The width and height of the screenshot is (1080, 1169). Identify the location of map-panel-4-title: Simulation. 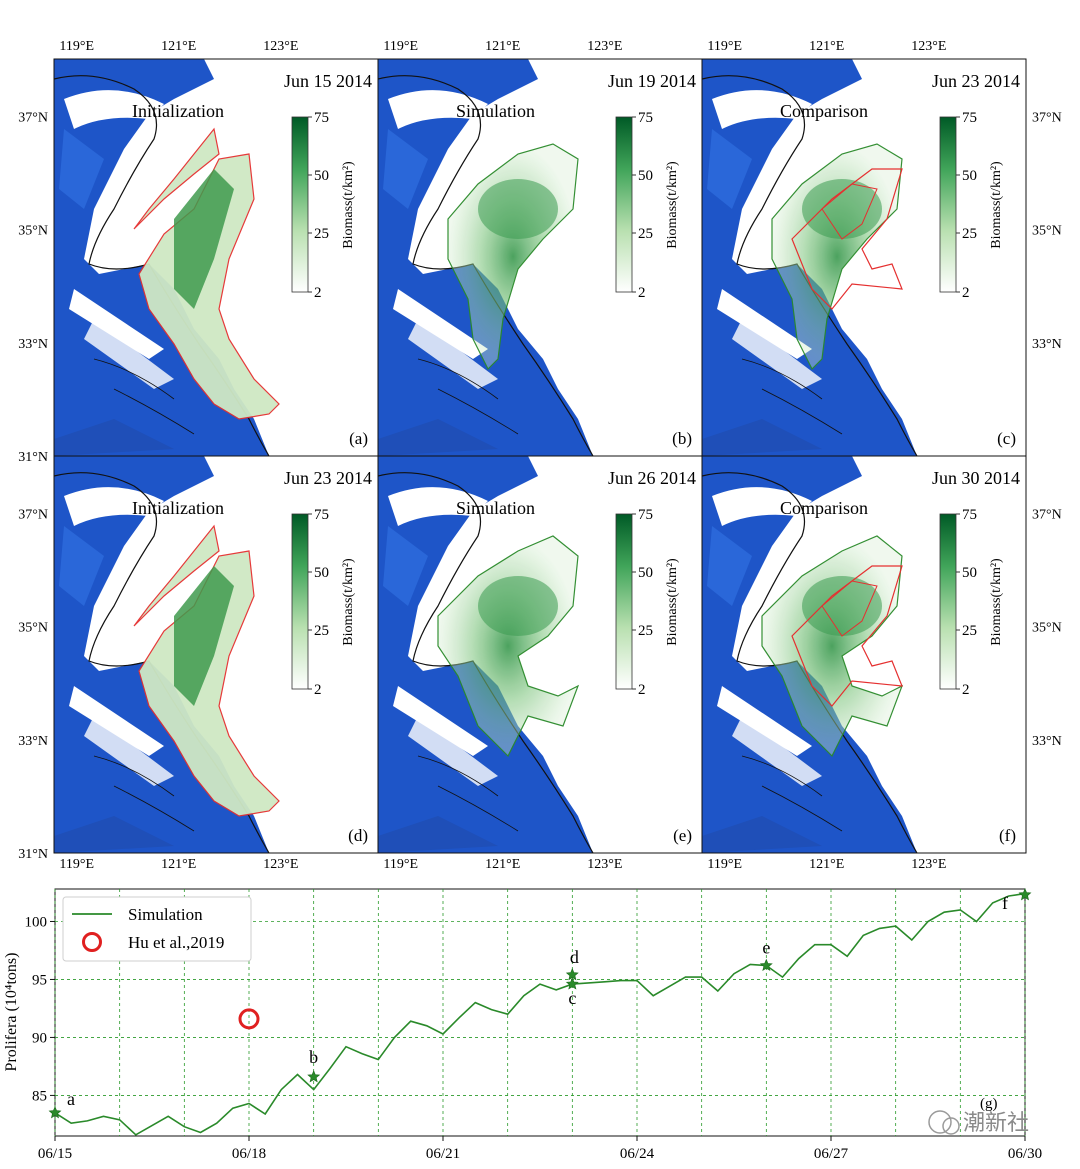
(495, 508).